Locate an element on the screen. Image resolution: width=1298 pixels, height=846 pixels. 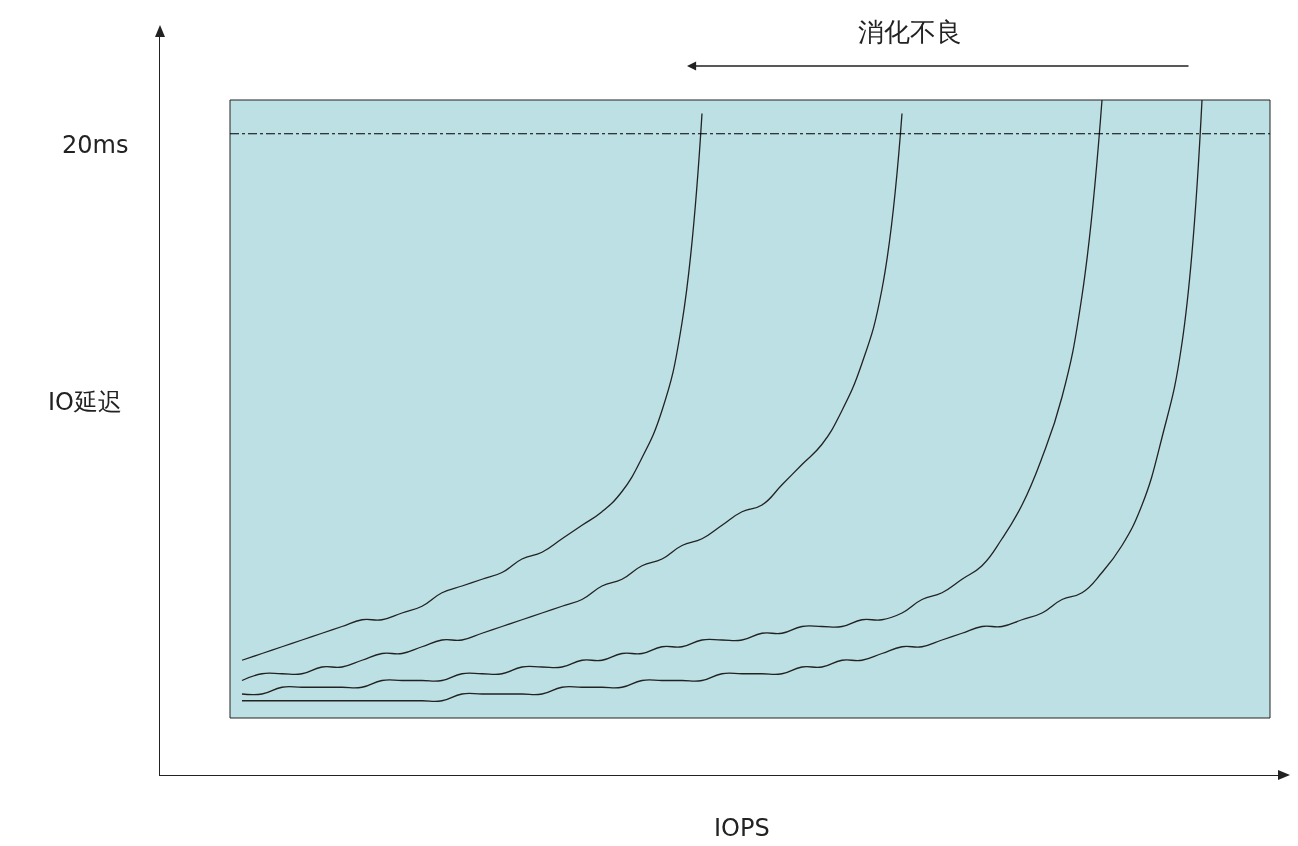
ref-line-label: 20ms is located at coordinates (95, 145).